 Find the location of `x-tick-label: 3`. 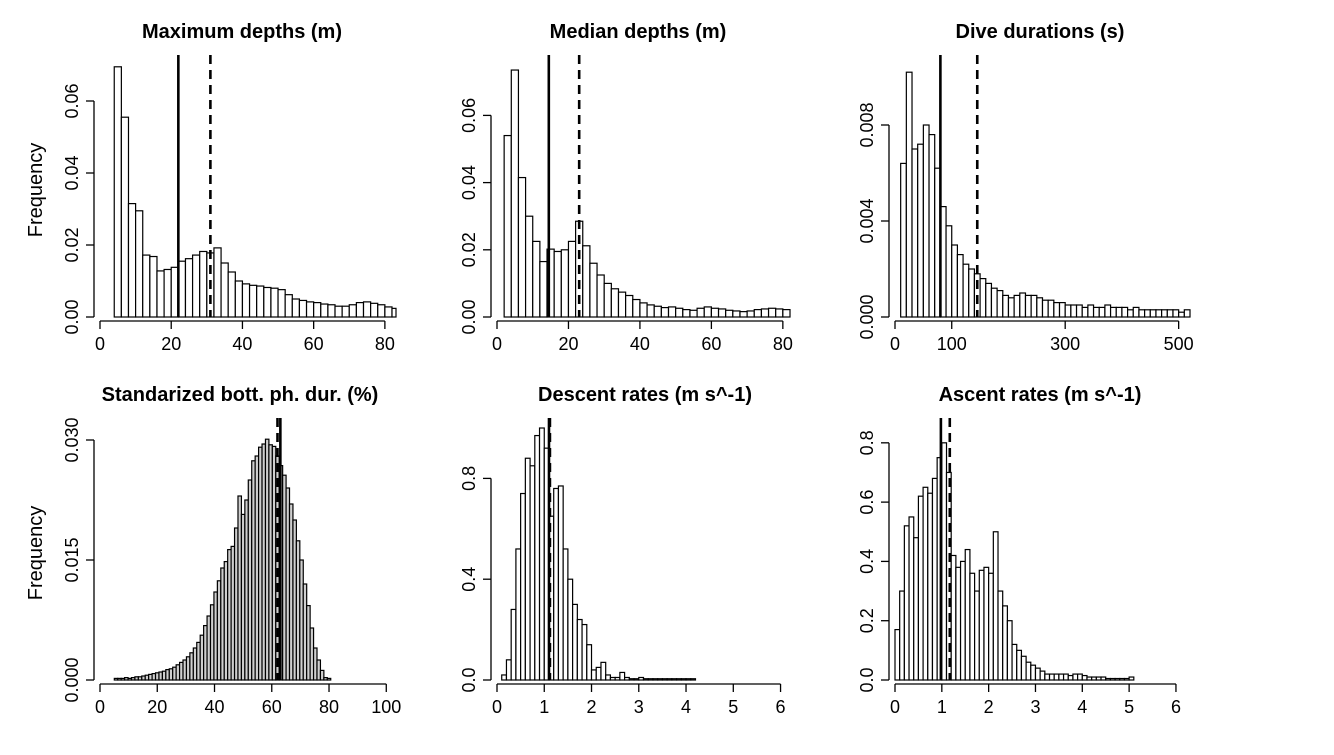

x-tick-label: 3 is located at coordinates (1035, 707).